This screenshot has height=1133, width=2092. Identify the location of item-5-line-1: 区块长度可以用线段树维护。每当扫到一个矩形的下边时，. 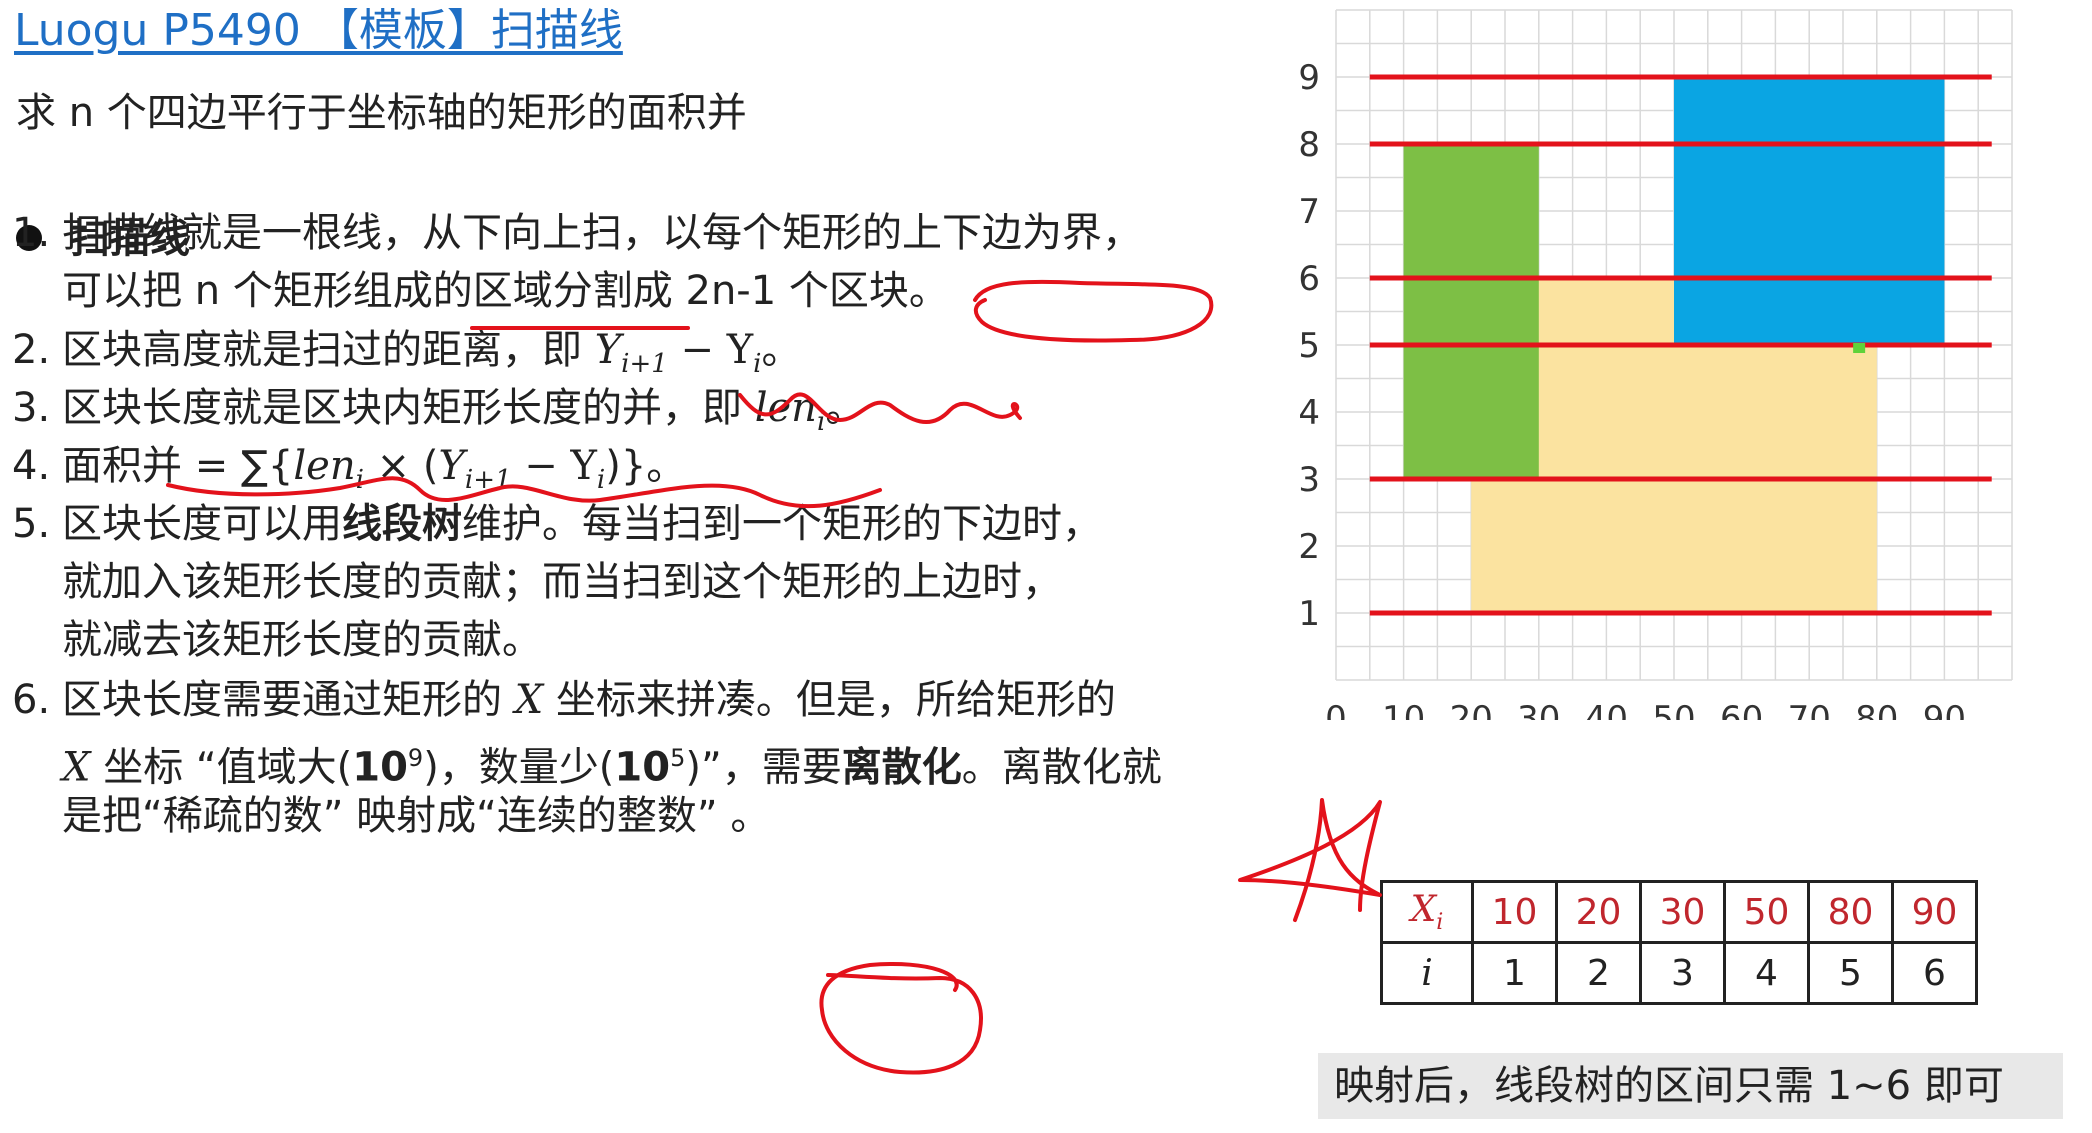
(582, 524).